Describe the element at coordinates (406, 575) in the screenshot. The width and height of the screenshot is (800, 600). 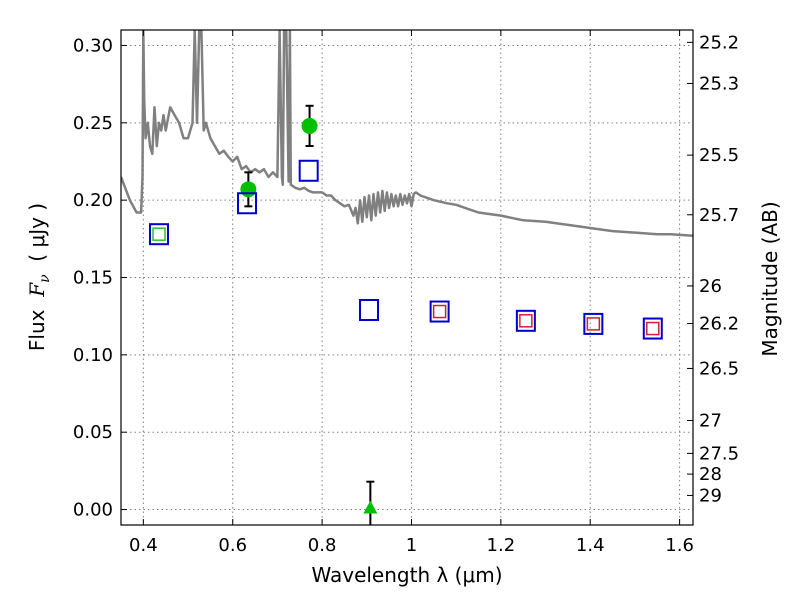
I see `x-axis-label: Wavelength λ (μm)` at that location.